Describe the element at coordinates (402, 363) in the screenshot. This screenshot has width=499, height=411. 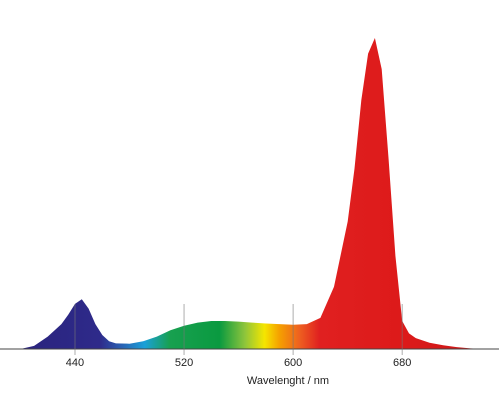
I see `x-tick-label: 680` at that location.